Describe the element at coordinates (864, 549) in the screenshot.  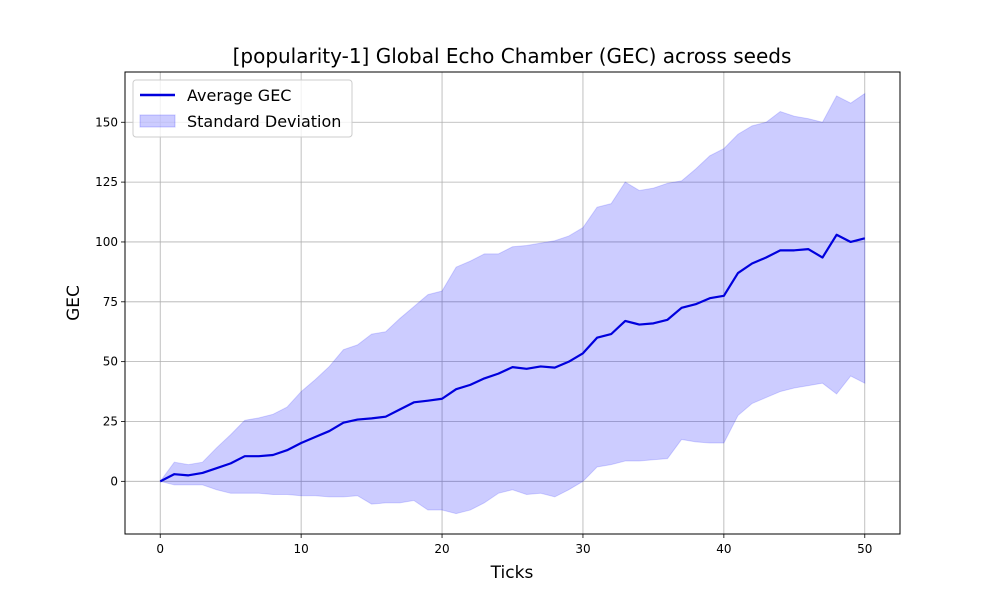
I see `x-tick-label-50: 50` at that location.